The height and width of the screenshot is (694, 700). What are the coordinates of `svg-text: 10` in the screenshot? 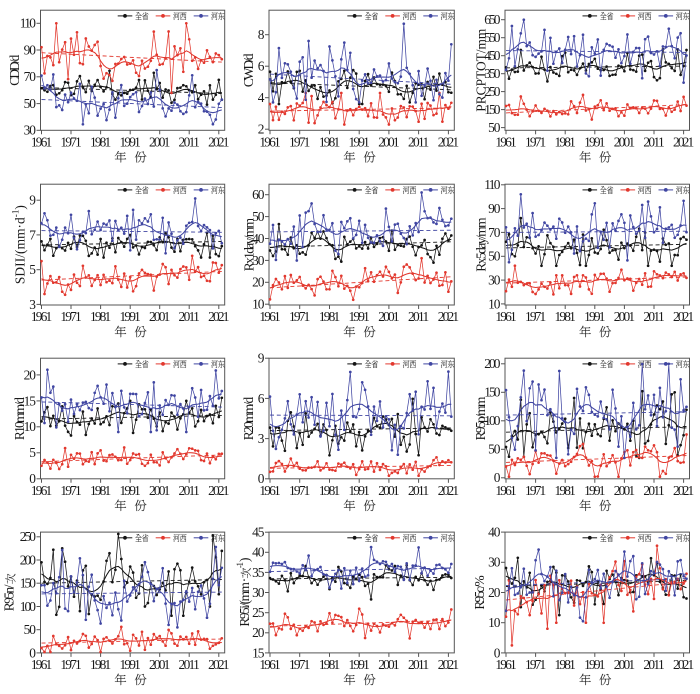 It's located at (494, 303).